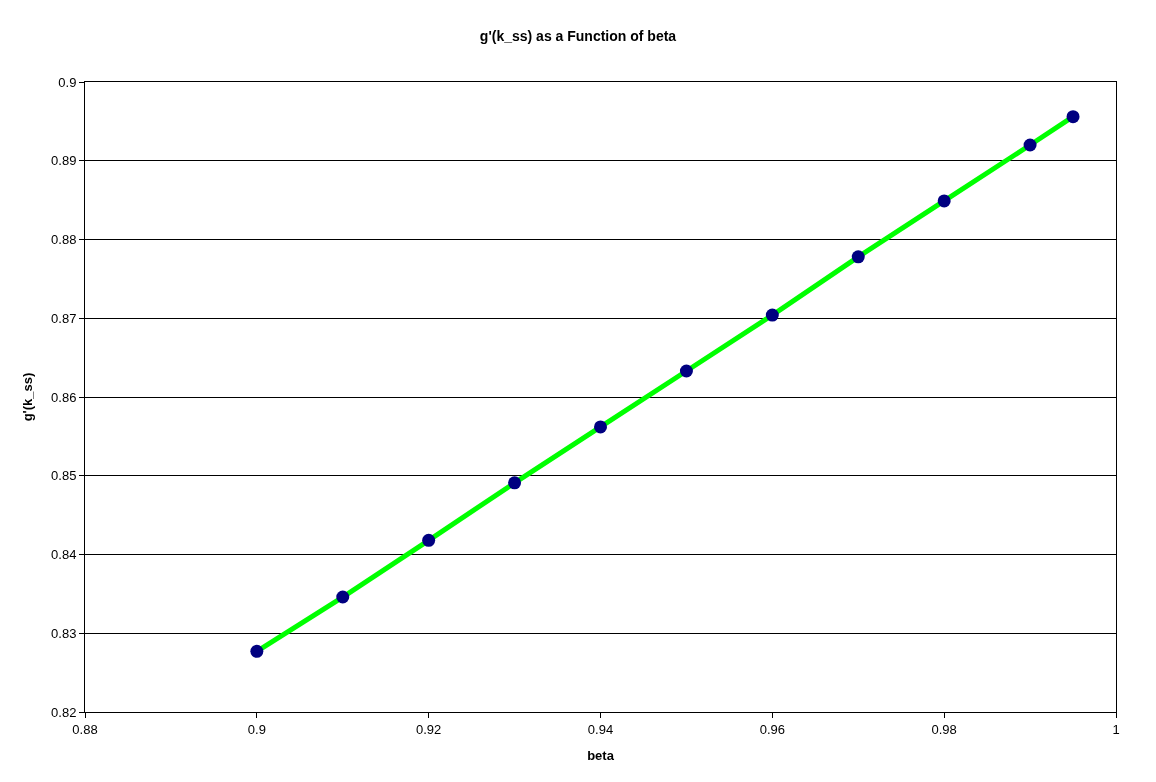 This screenshot has height=782, width=1156. What do you see at coordinates (600, 729) in the screenshot?
I see `x-tick-label: 0.94` at bounding box center [600, 729].